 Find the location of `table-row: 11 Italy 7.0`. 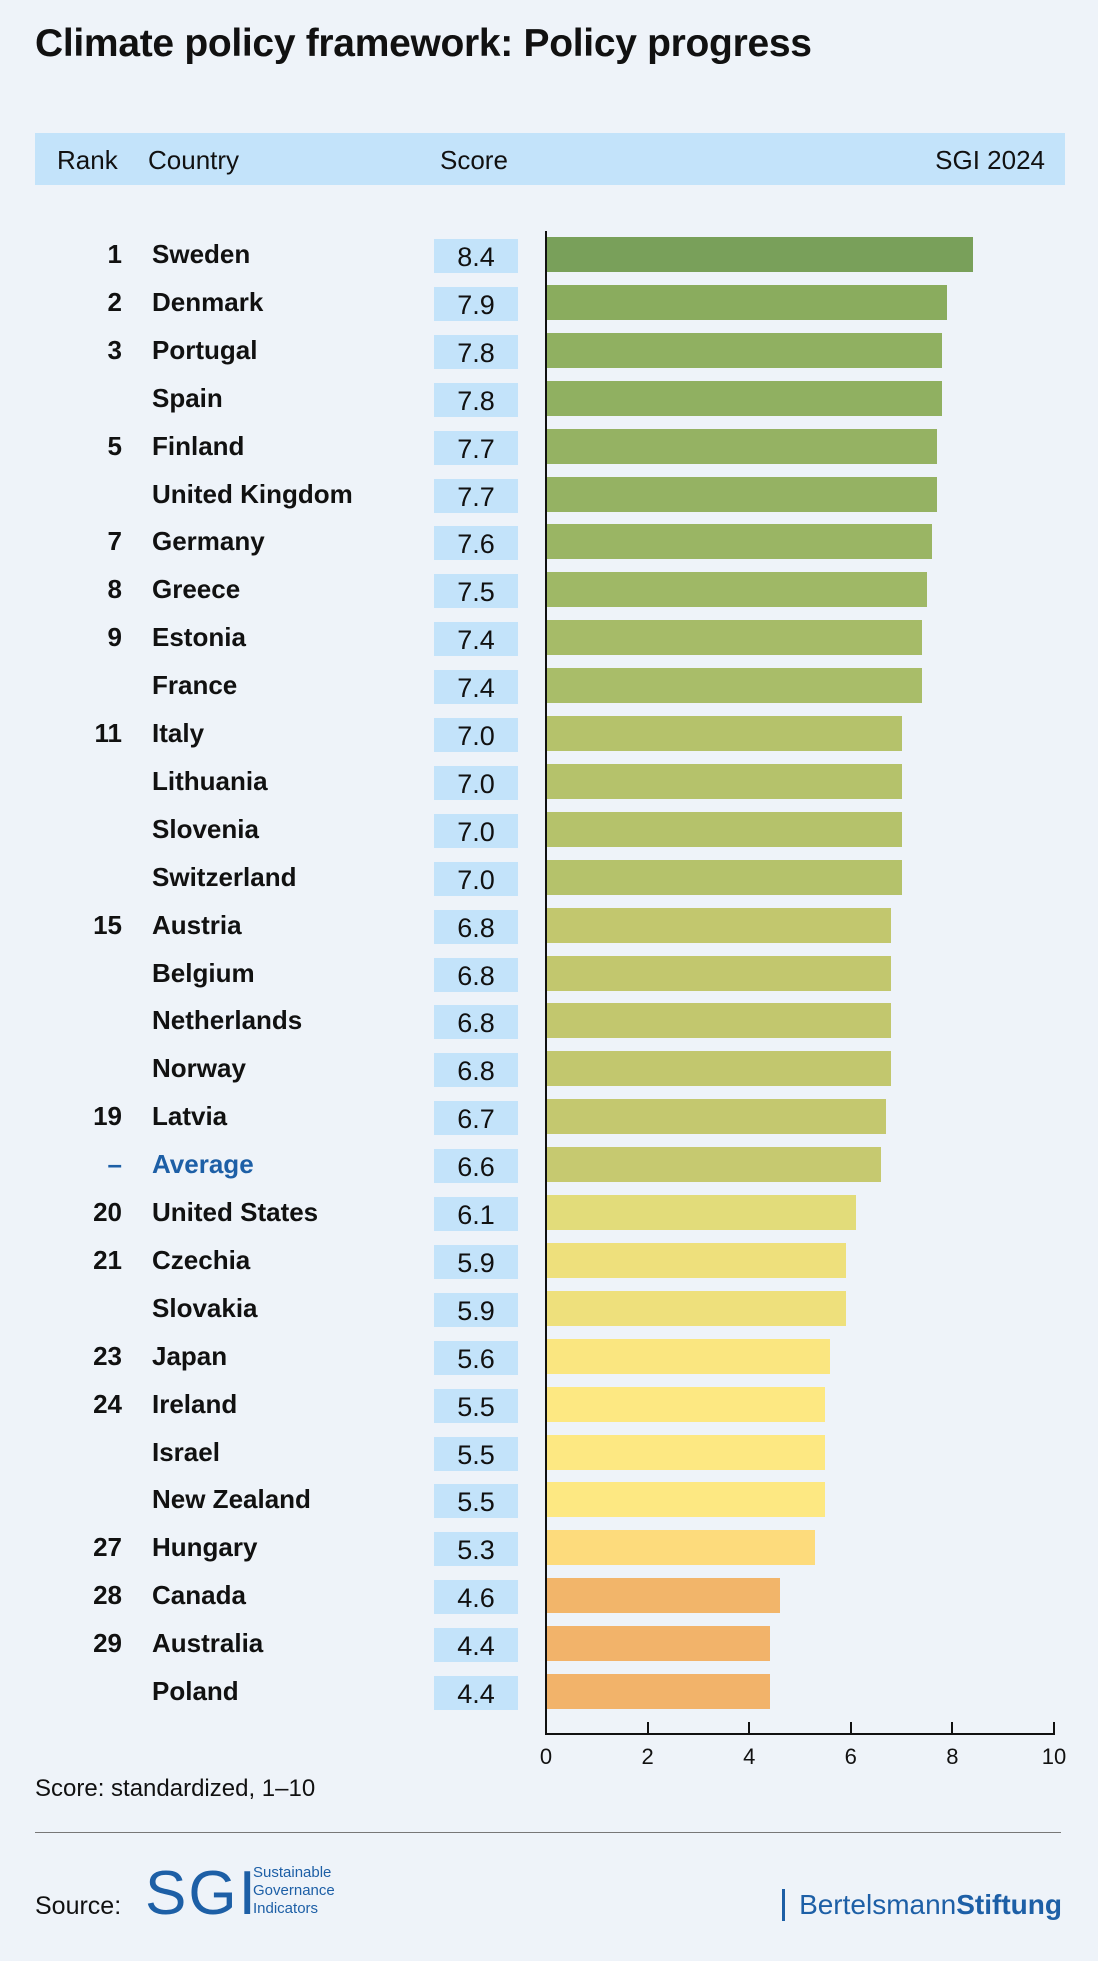

table-row: 11 Italy 7.0 is located at coordinates (549, 734).